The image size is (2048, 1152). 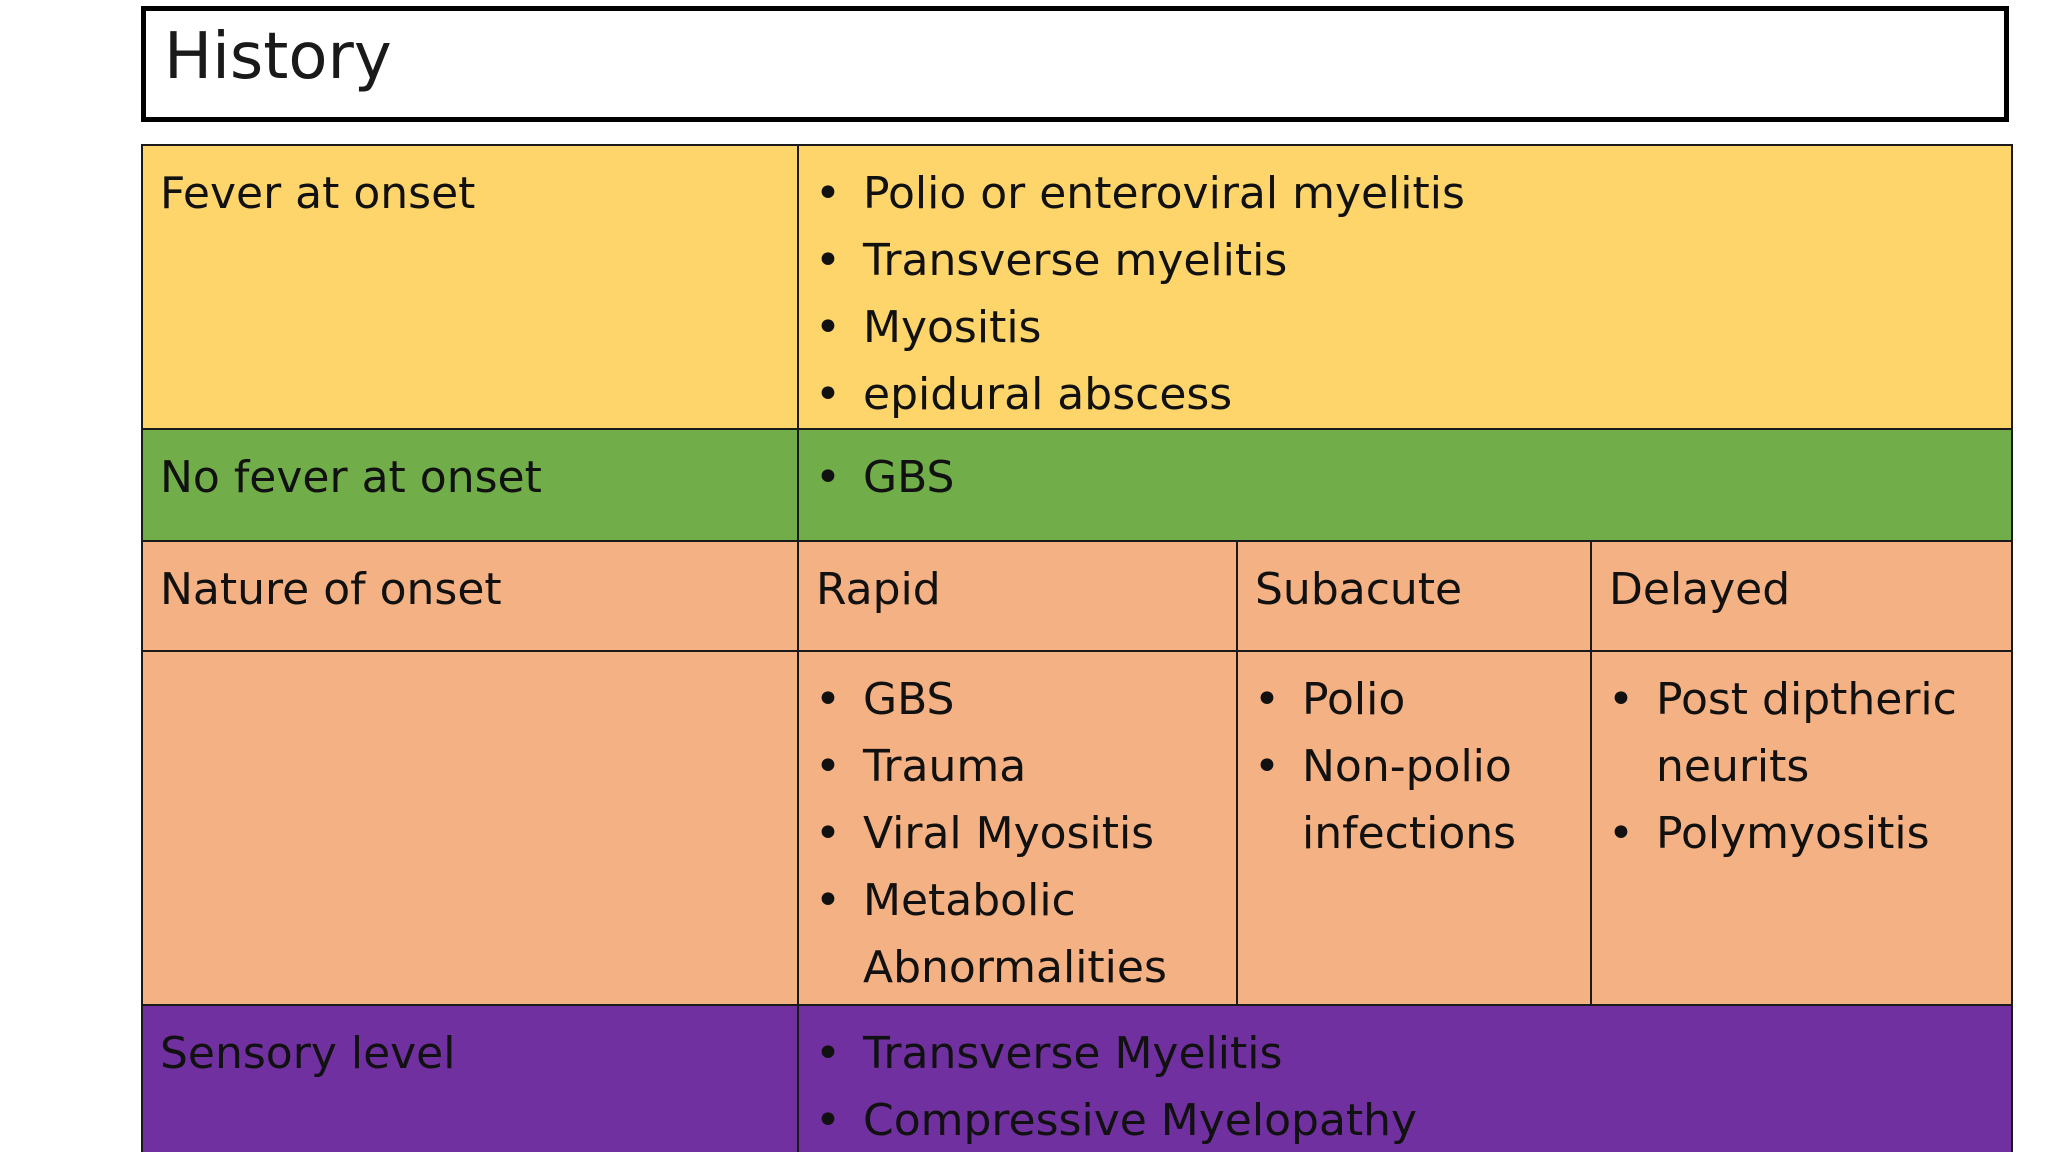 What do you see at coordinates (1405, 1119) in the screenshot?
I see `list-item: Compressive Myelopathy` at bounding box center [1405, 1119].